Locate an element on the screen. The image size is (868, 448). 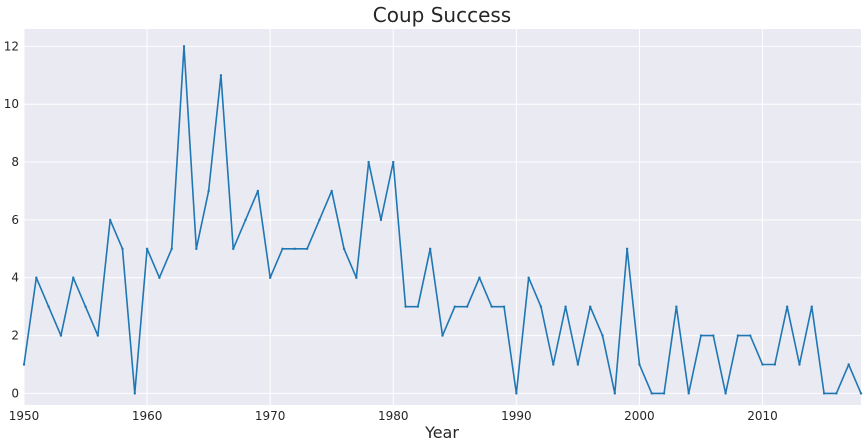
x-tick-labels: 1950 1960 1970 1980 1990 2000 2010 is located at coordinates (393, 416).